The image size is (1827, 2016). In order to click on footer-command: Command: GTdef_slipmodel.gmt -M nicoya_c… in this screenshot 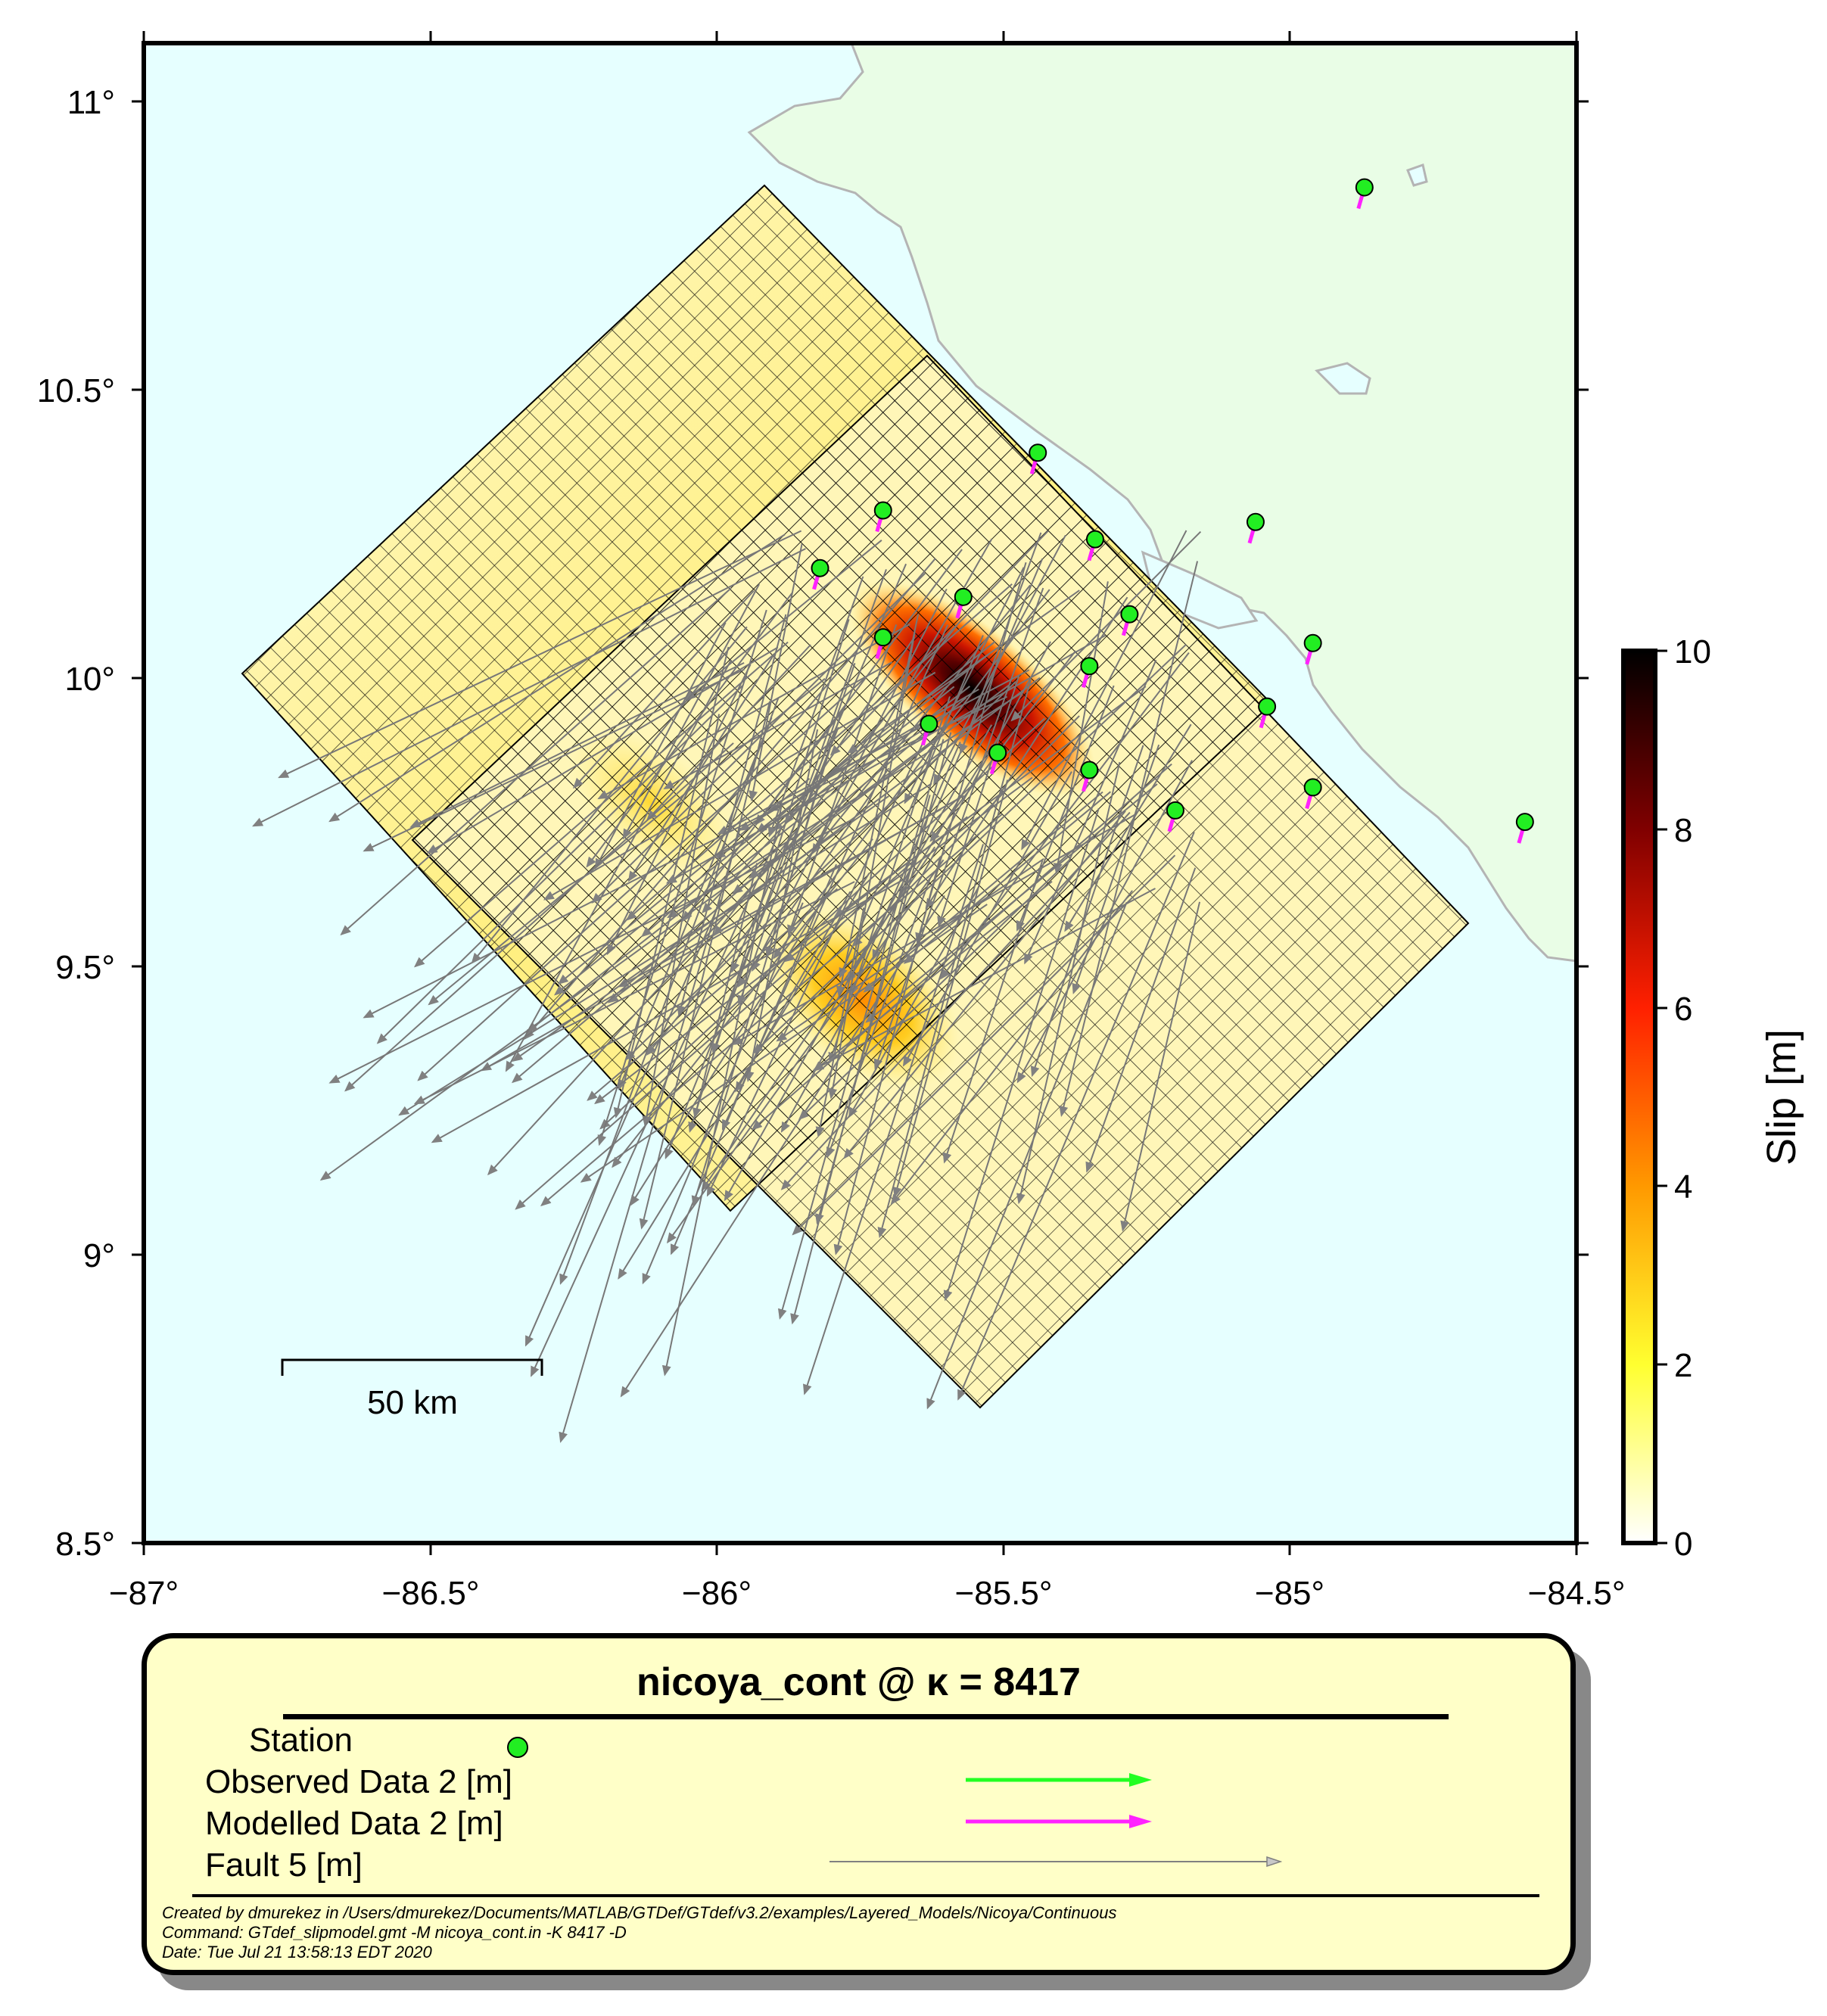, I will do `click(394, 1933)`.